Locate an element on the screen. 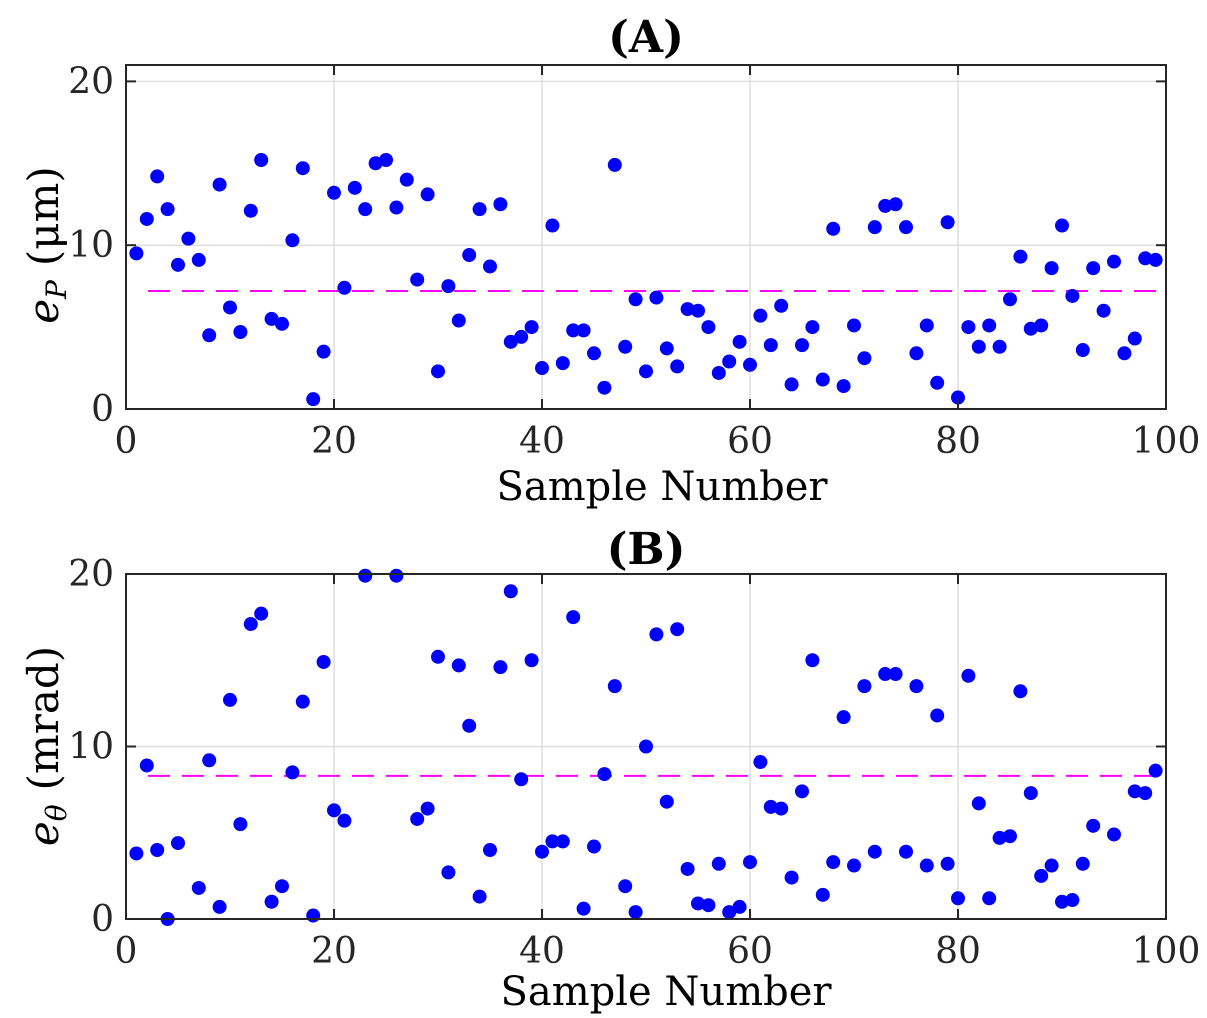 The image size is (1207, 1018). x-tick-label: 40 is located at coordinates (542, 951).